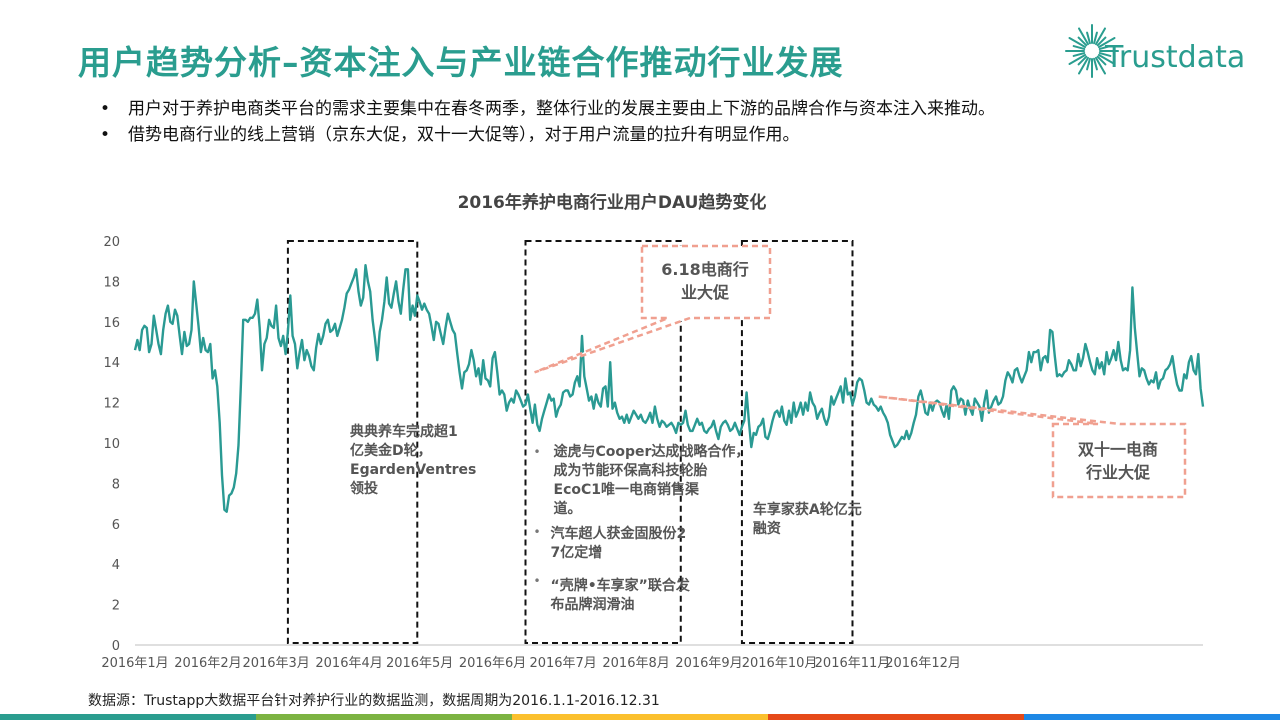 This screenshot has height=720, width=1280. Describe the element at coordinates (116, 525) in the screenshot. I see `y-tick-label: 6` at that location.